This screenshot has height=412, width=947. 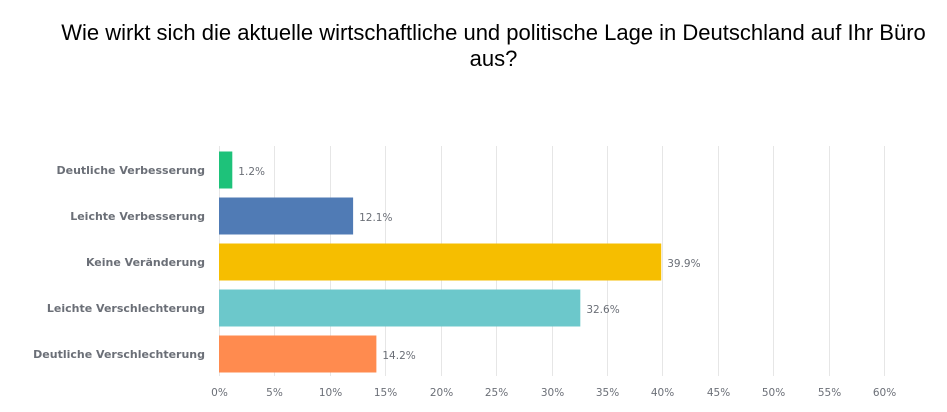 What do you see at coordinates (385, 393) in the screenshot?
I see `x-tick-label: 15%` at bounding box center [385, 393].